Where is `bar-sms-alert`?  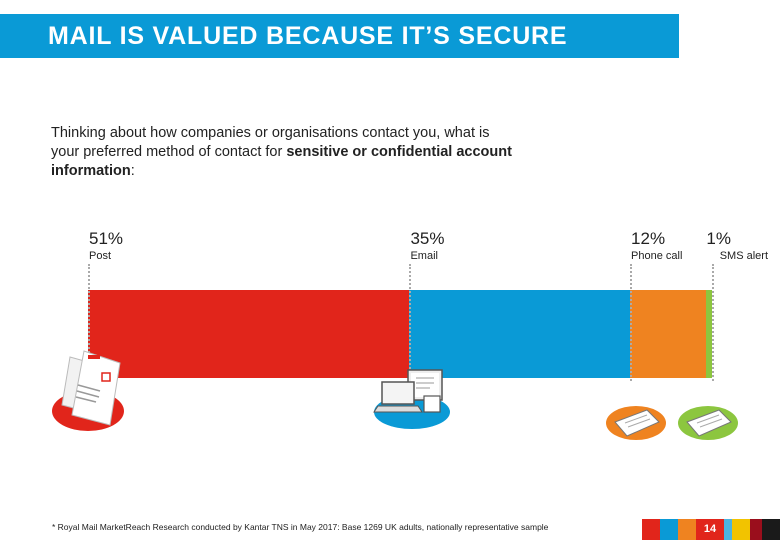
bar-sms-alert is located at coordinates (708, 334).